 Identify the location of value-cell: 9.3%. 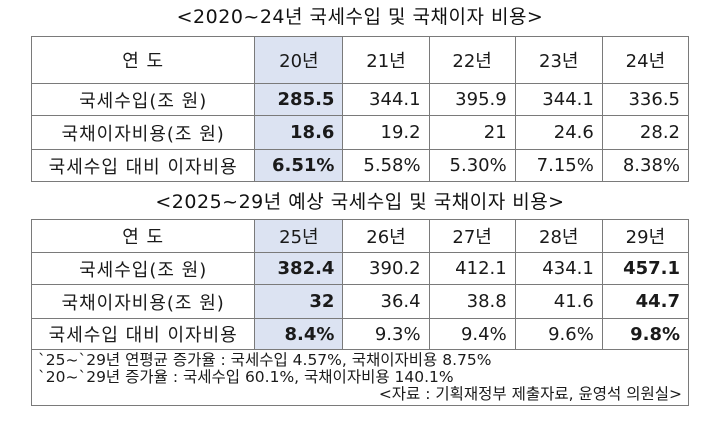
(386, 334).